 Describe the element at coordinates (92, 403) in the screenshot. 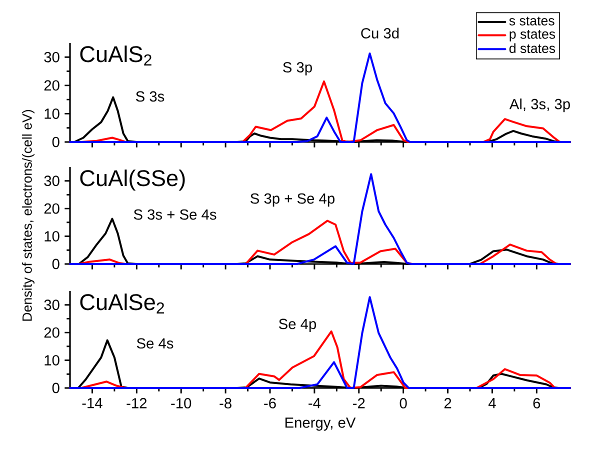

I see `x-tick-label: -14` at that location.